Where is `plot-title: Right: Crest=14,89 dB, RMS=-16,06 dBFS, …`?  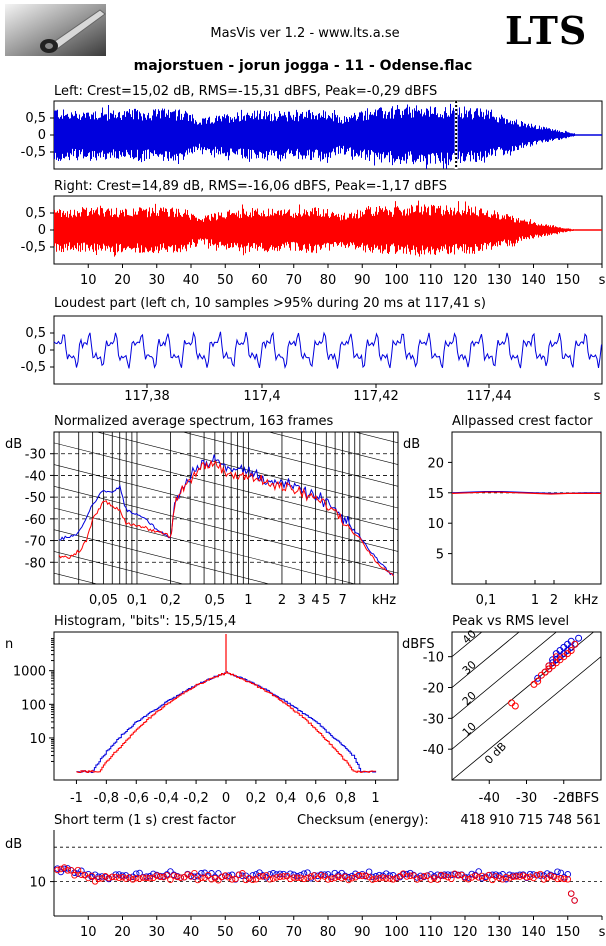 plot-title: Right: Crest=14,89 dB, RMS=-16,06 dBFS, … is located at coordinates (250, 186).